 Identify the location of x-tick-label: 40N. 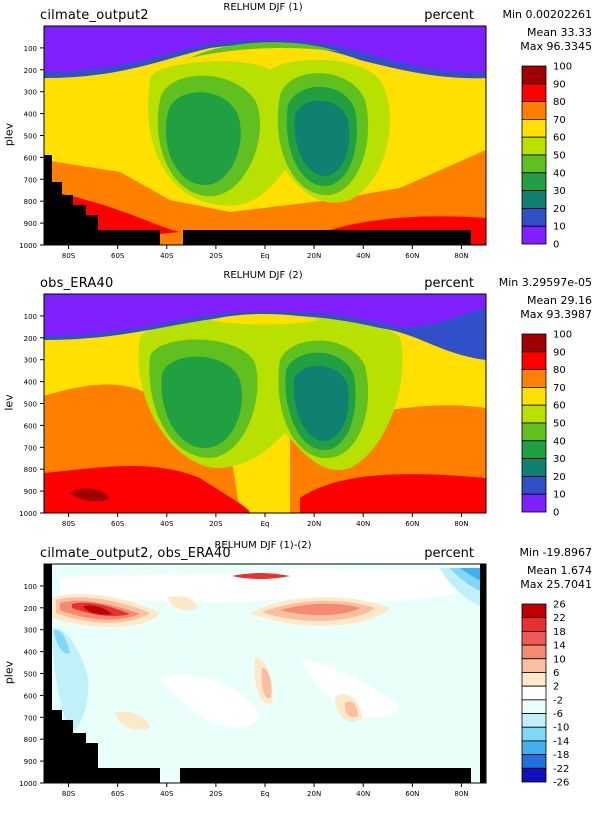
(363, 524).